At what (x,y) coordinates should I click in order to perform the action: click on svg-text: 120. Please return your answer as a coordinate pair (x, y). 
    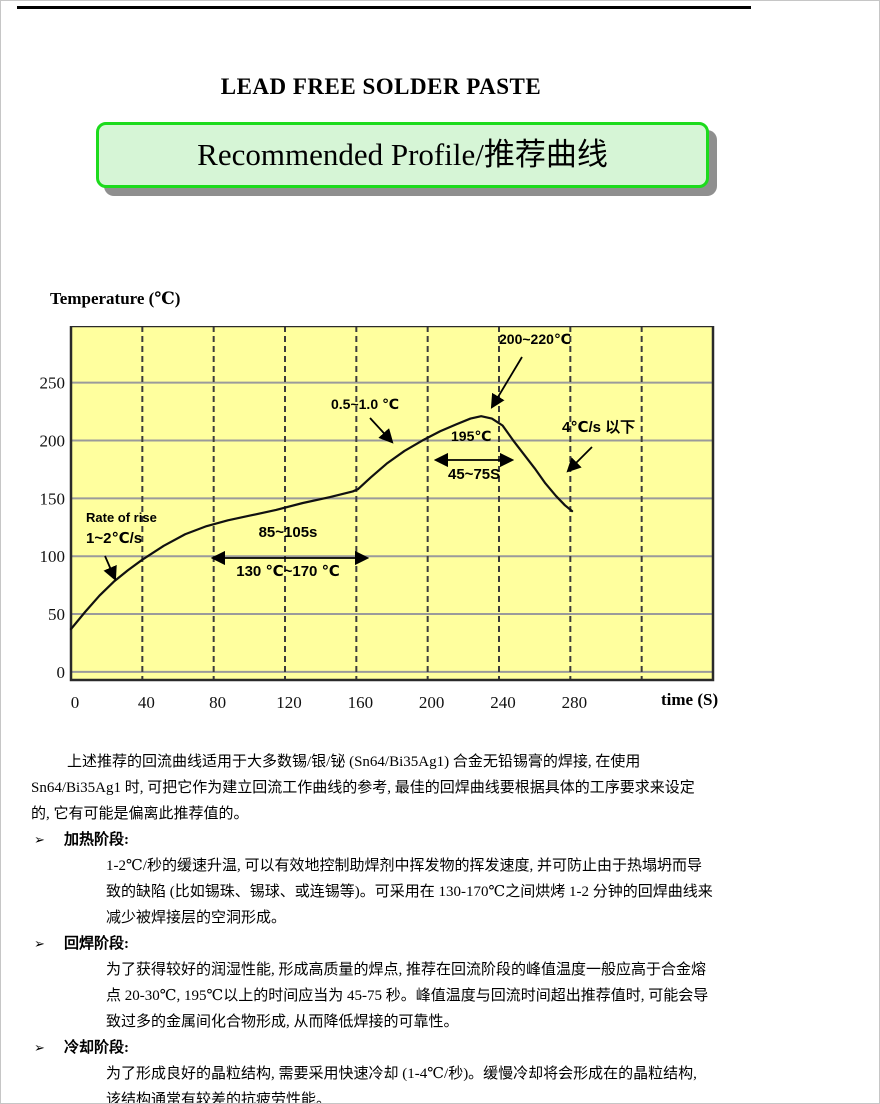
    Looking at the image, I should click on (289, 702).